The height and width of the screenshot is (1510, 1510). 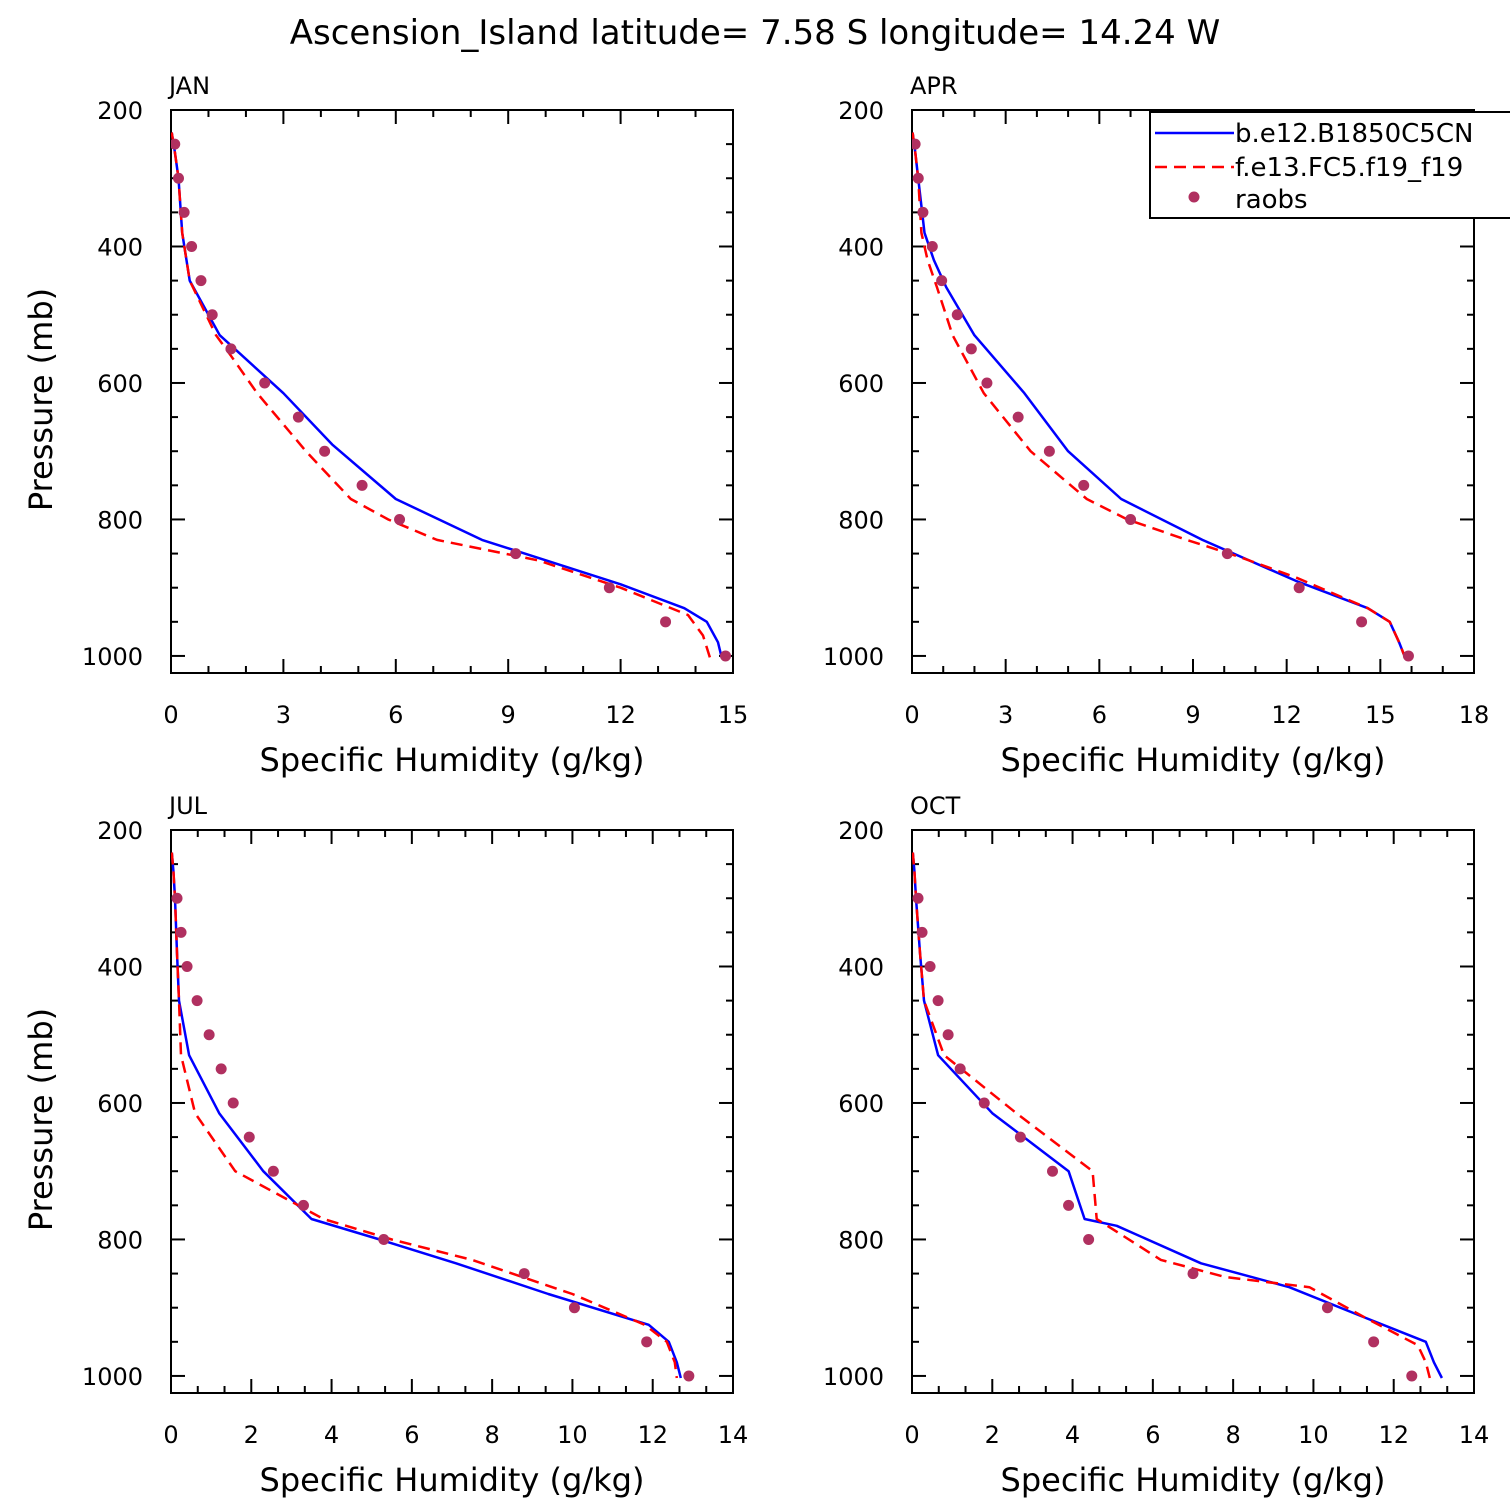 I want to click on panel-label: JAN, so click(x=188, y=86).